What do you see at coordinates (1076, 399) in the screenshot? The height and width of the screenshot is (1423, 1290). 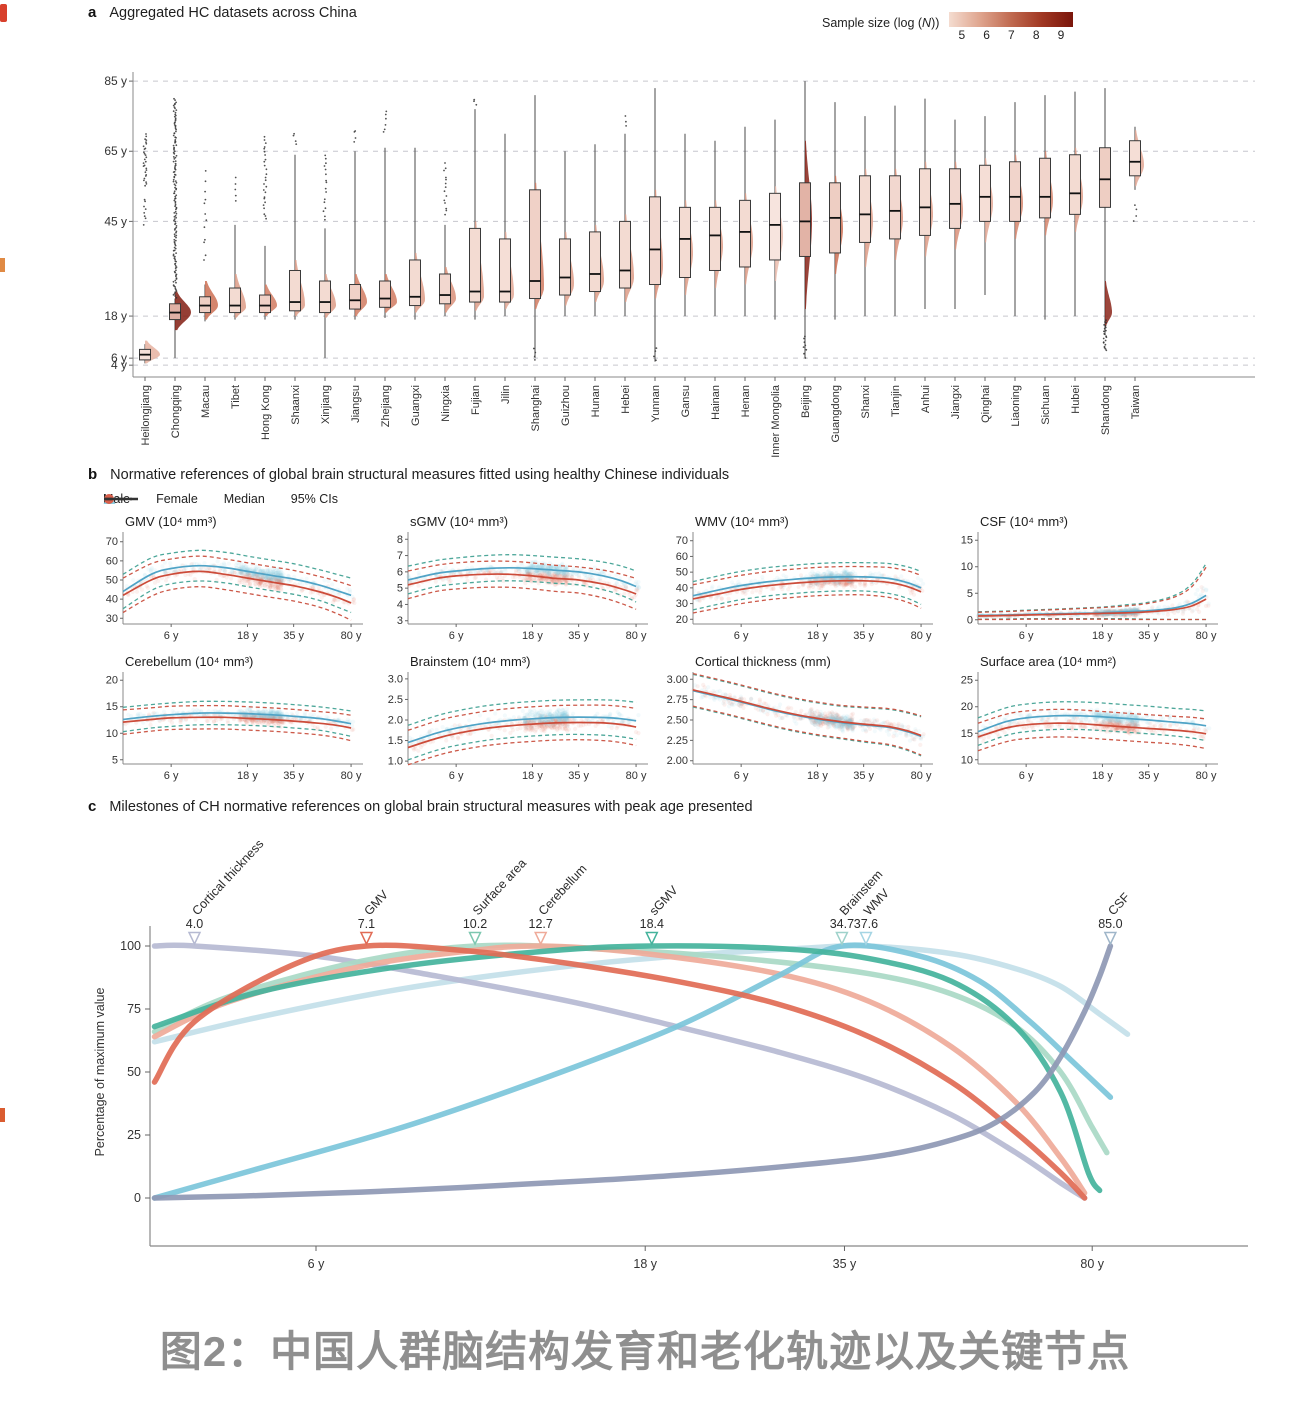 I see `svg-text: Hubei` at bounding box center [1076, 399].